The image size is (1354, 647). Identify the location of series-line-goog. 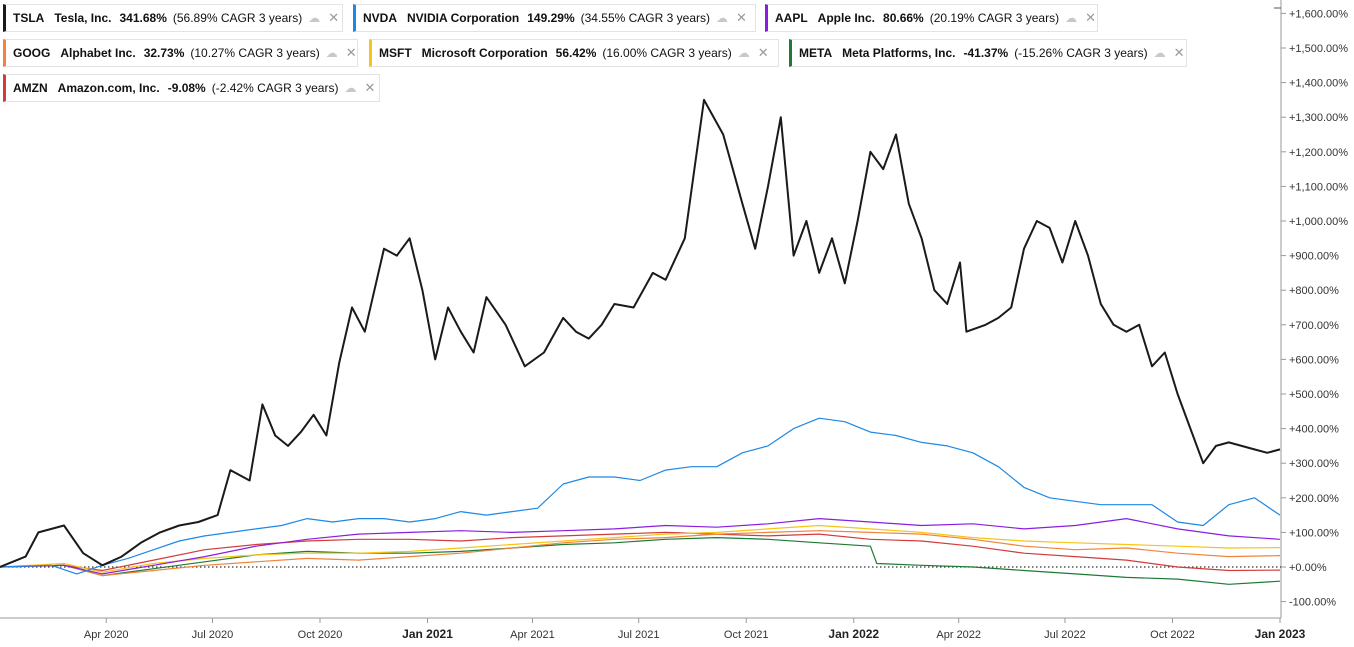
(640, 553).